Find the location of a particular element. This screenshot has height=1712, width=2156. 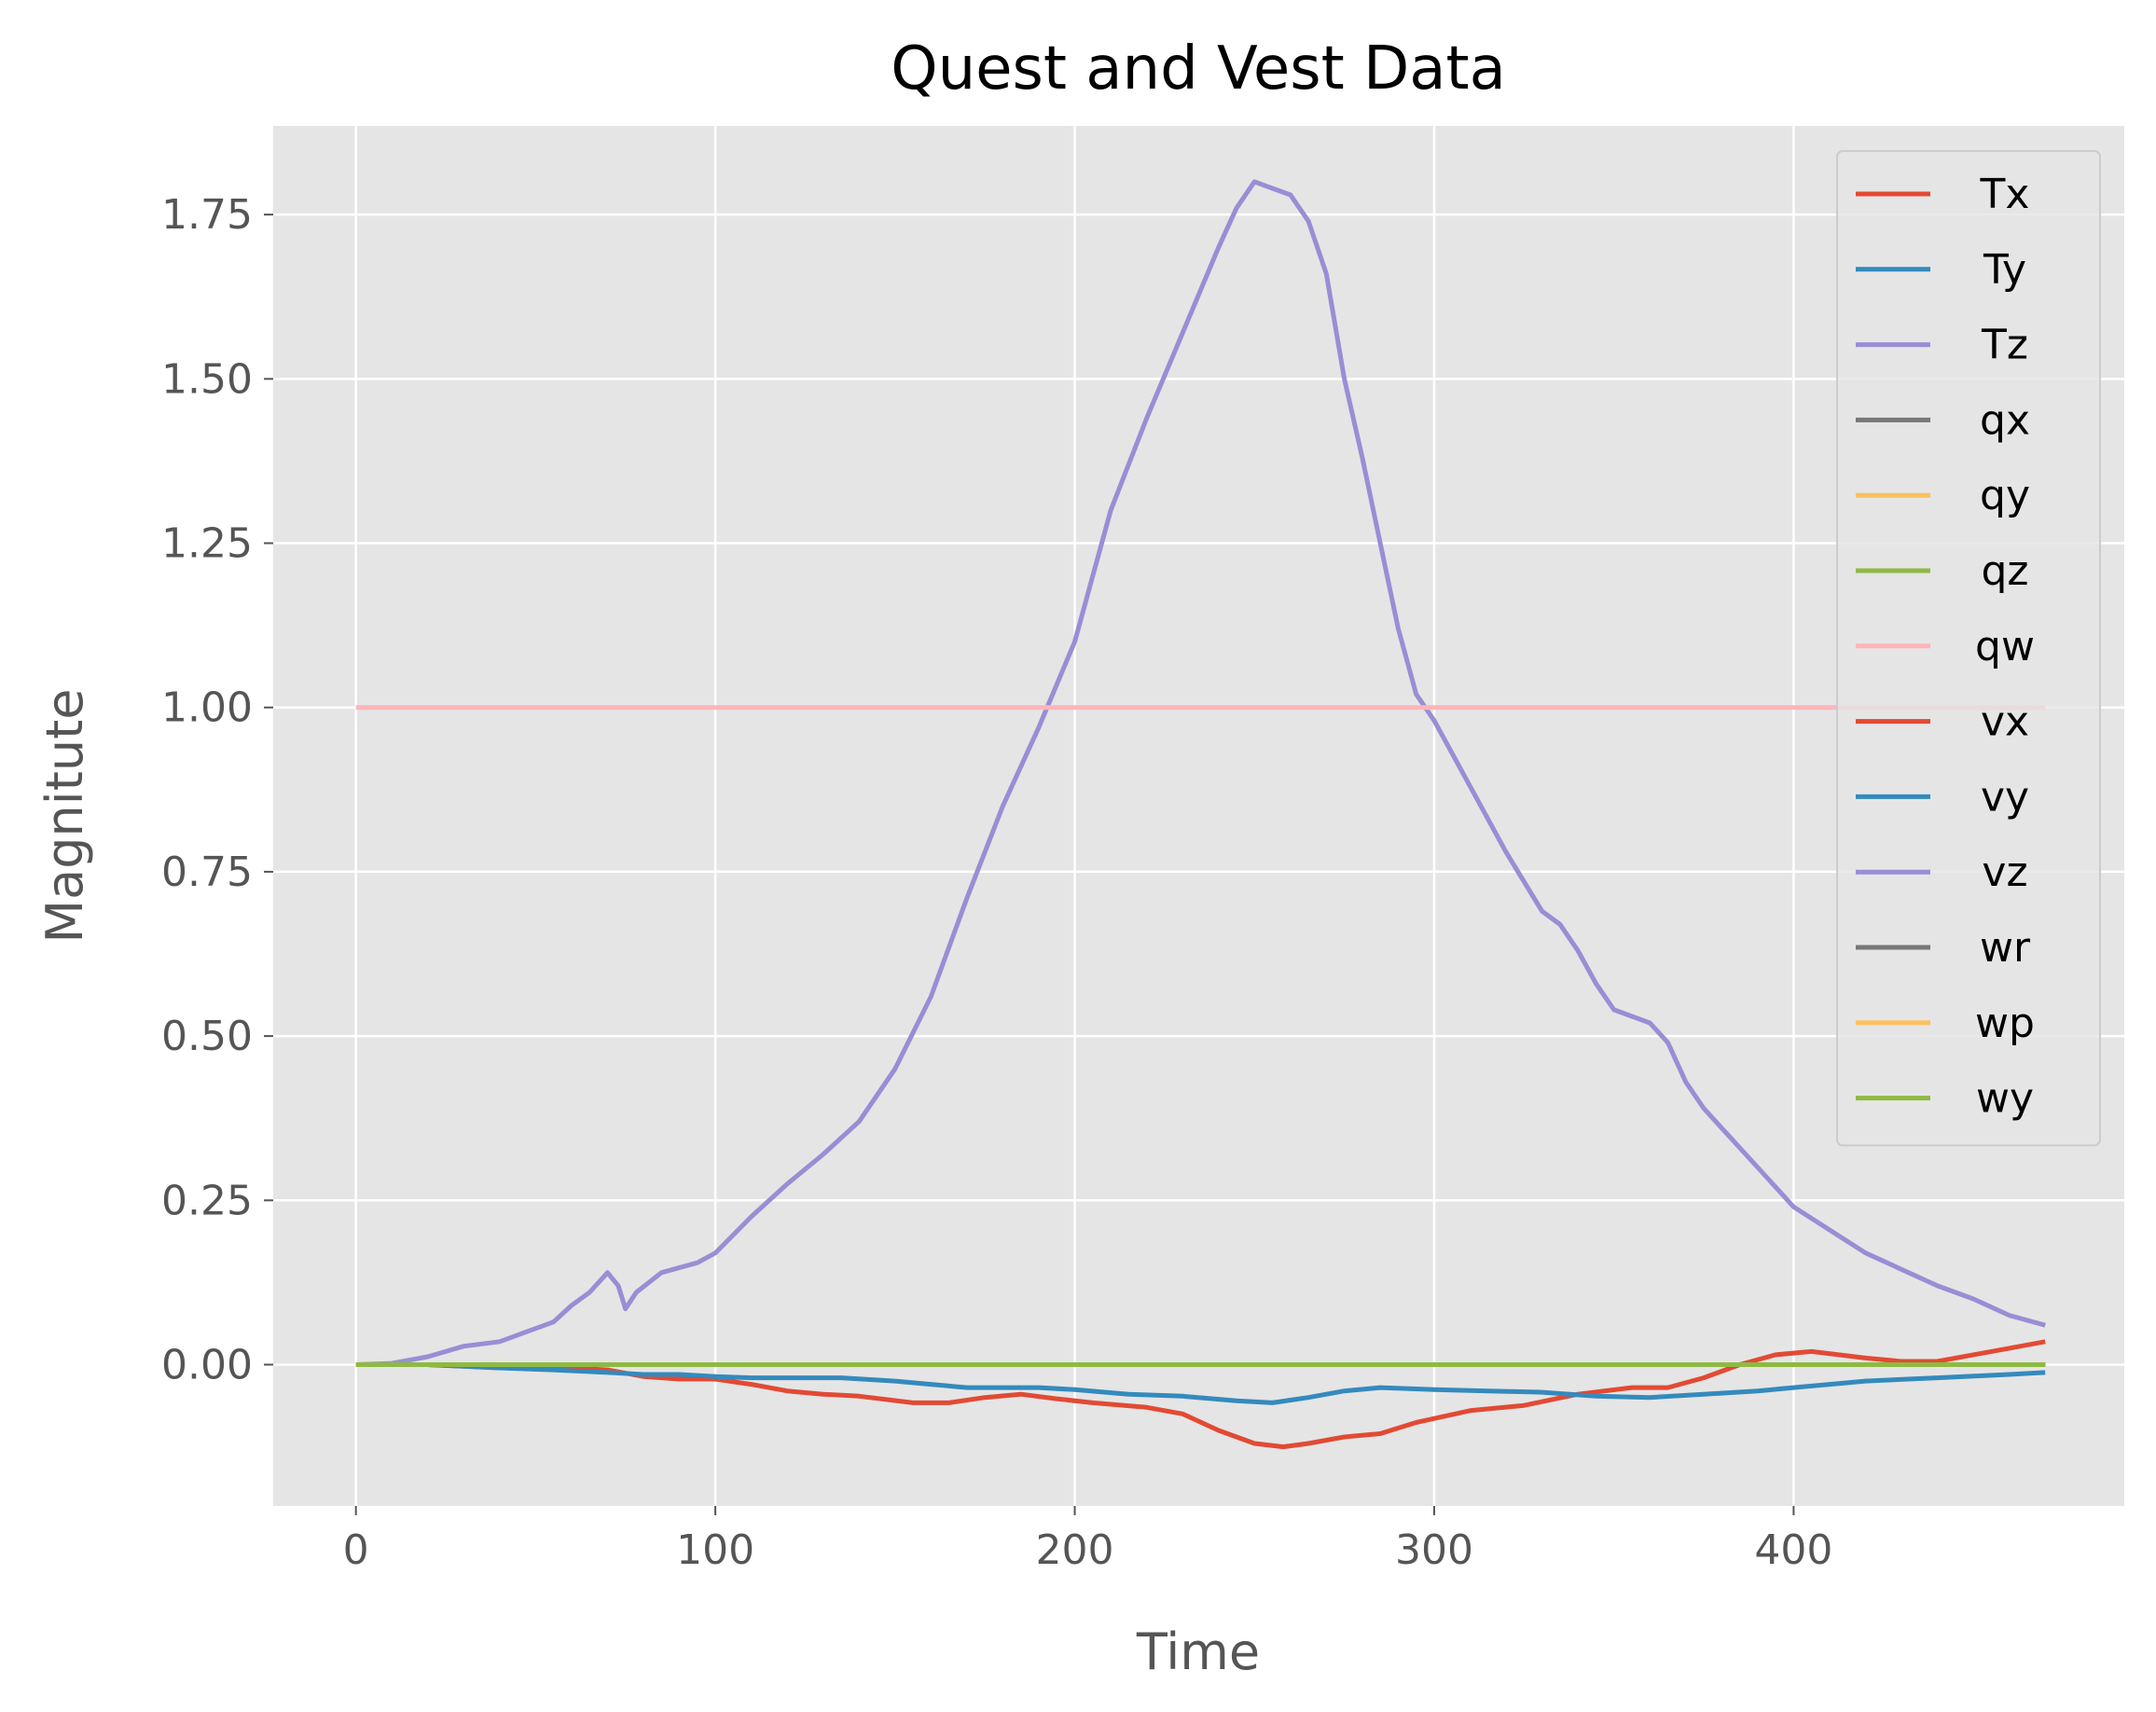

x-tick-label: 0 is located at coordinates (356, 1550).